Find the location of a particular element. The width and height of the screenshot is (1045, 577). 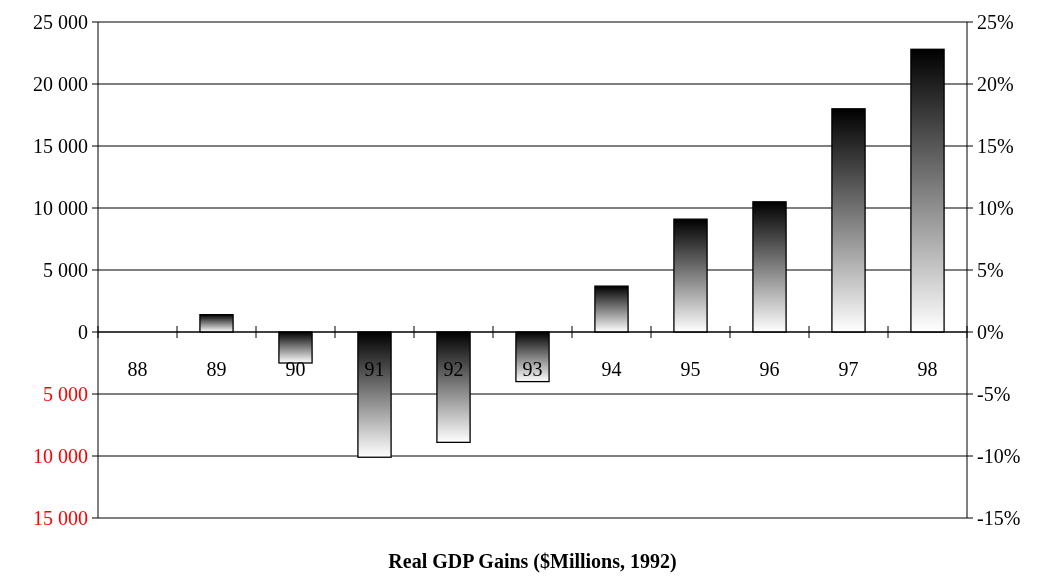

y-tick-label: 0 is located at coordinates (83, 332).